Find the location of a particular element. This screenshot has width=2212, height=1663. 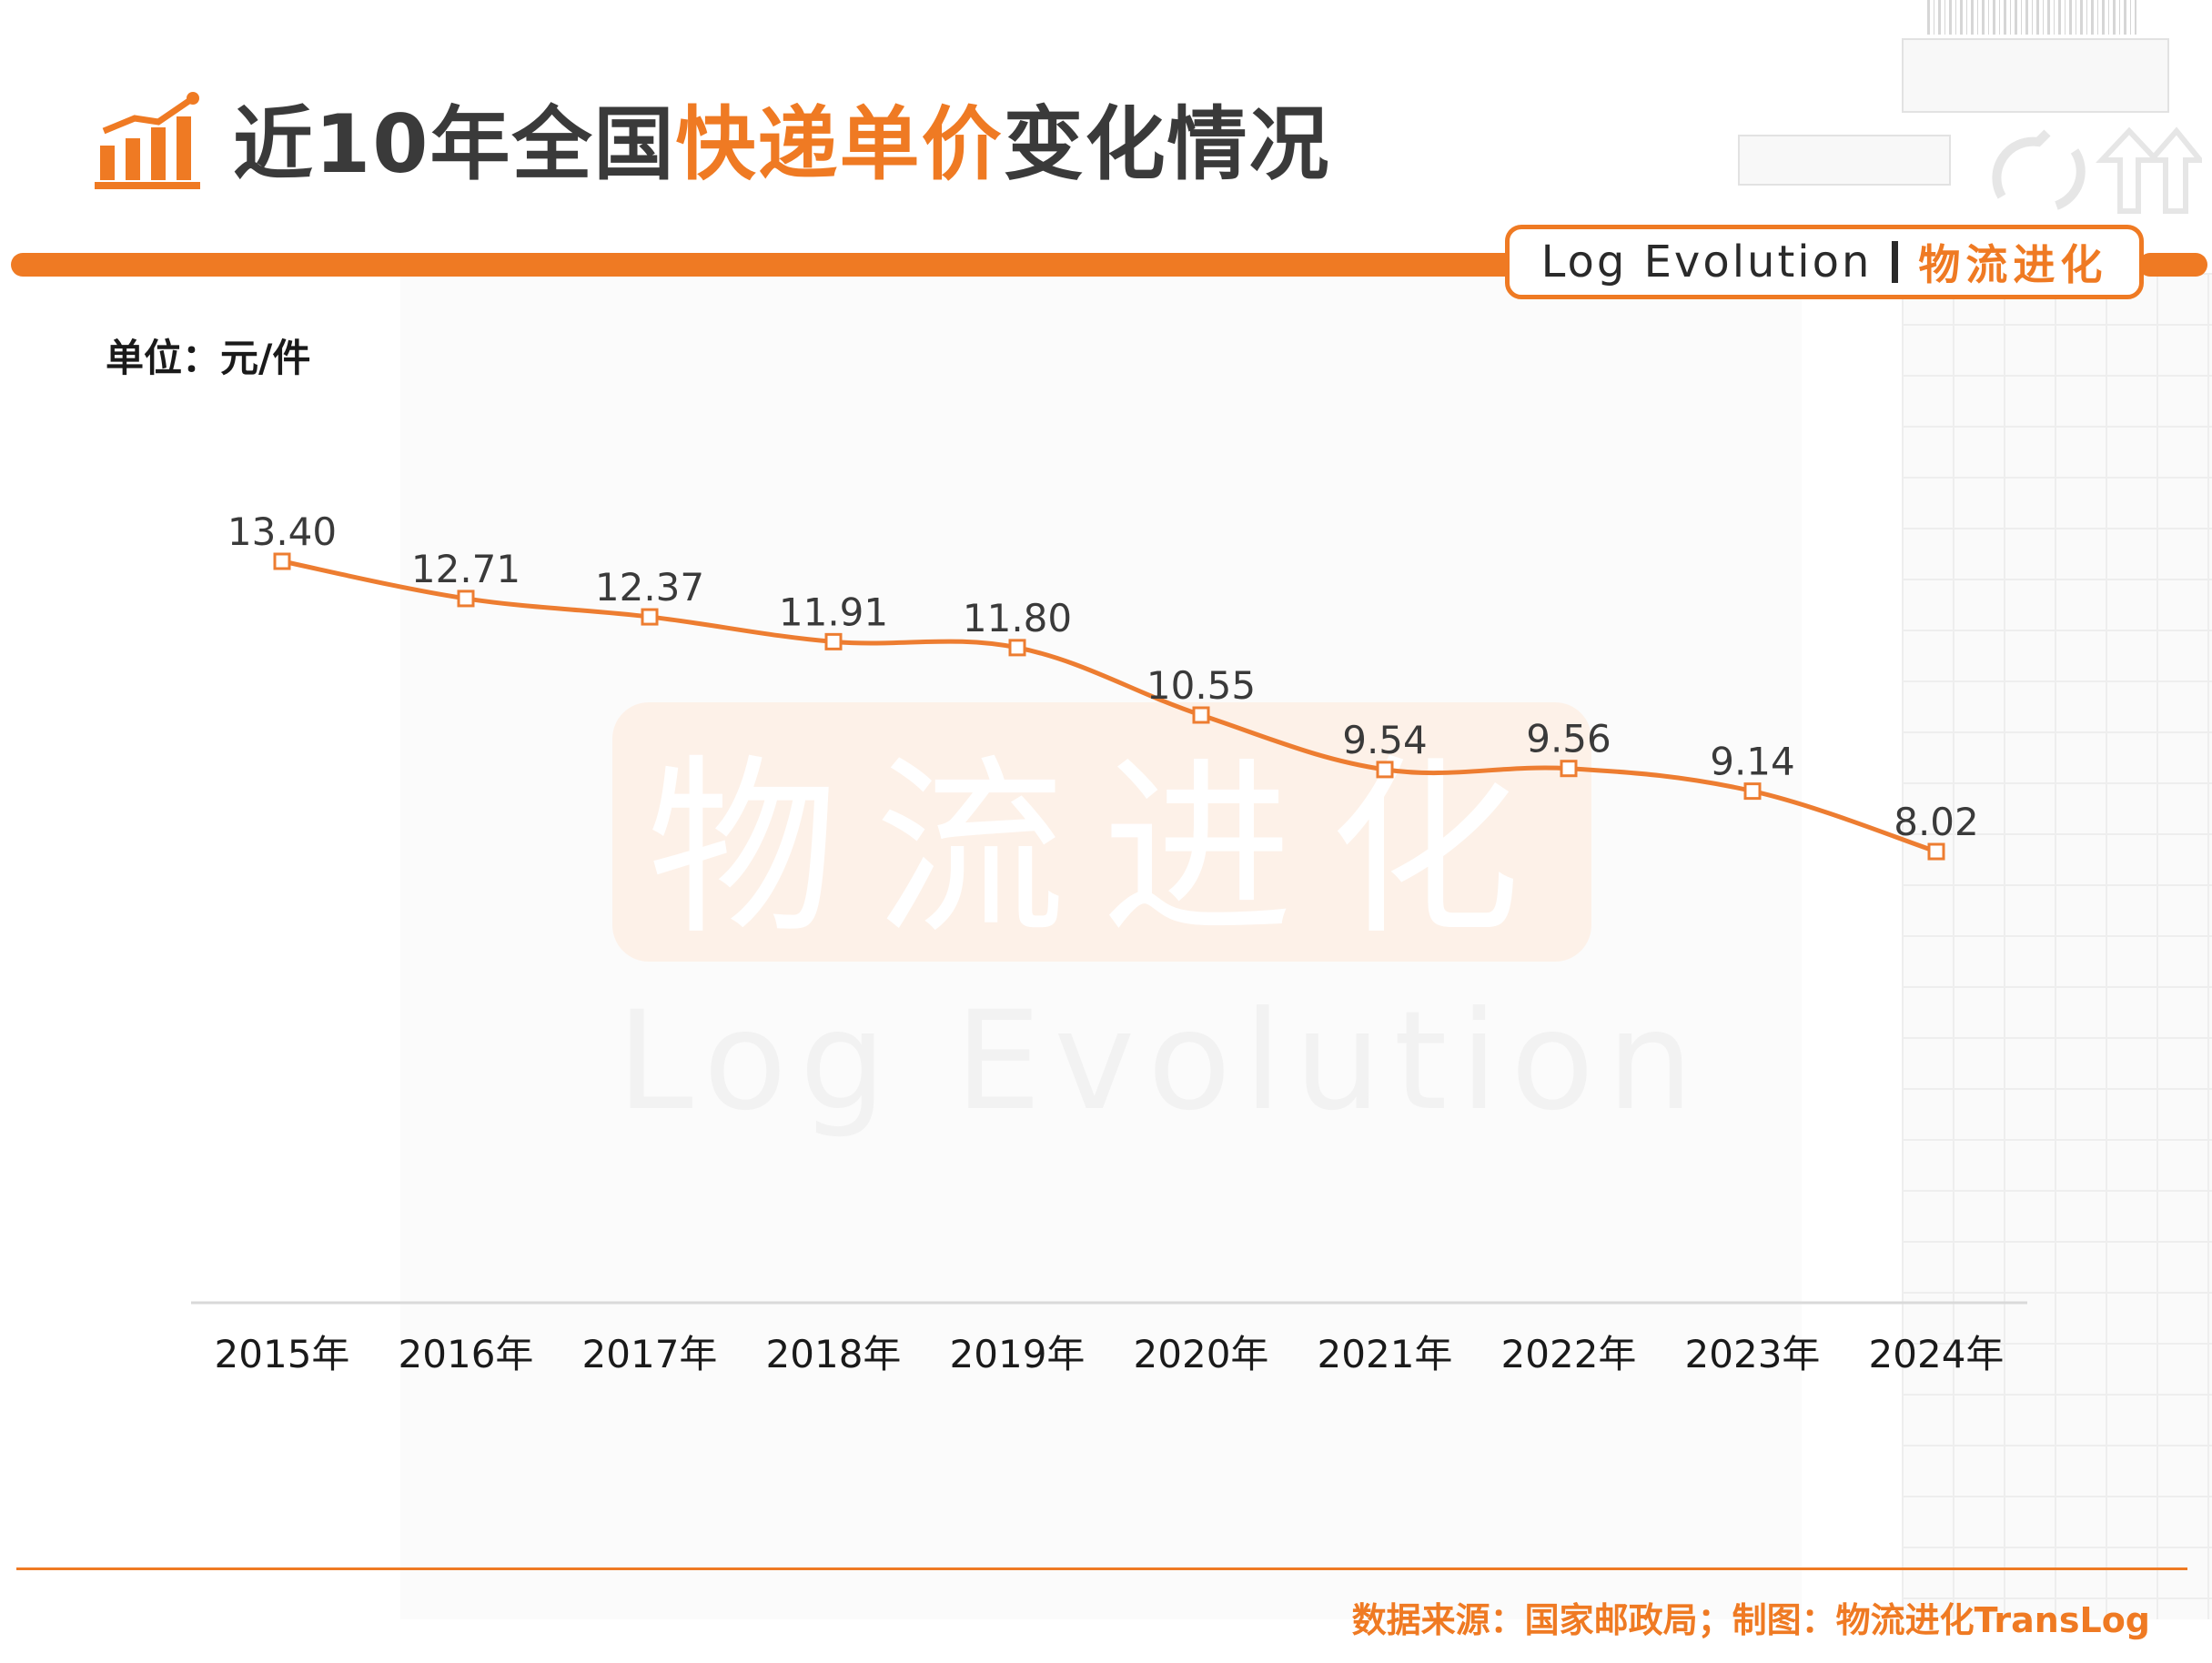

x-tick-label: 2017年 is located at coordinates (650, 1354).